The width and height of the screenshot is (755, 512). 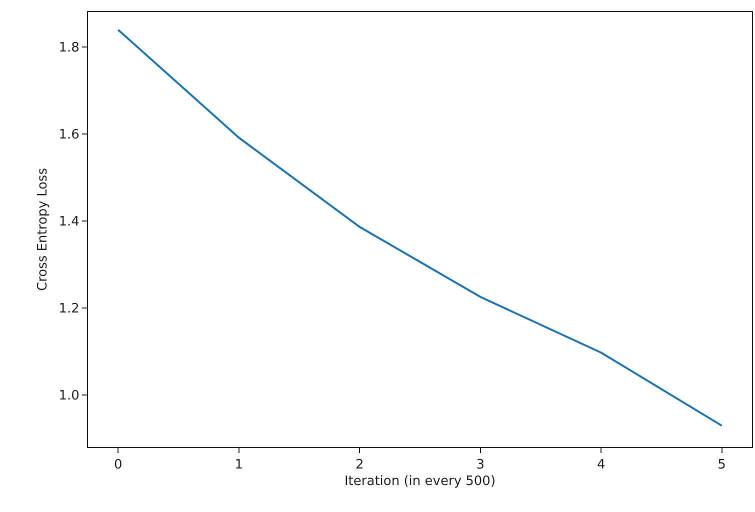 I want to click on y-tick-label: 1.6, so click(x=69, y=134).